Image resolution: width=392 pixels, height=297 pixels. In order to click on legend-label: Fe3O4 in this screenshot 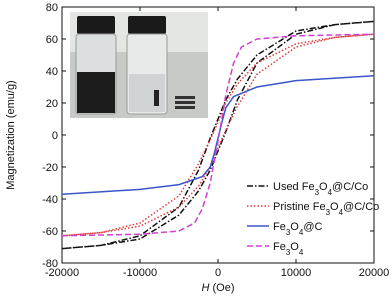, I will do `click(288, 249)`.